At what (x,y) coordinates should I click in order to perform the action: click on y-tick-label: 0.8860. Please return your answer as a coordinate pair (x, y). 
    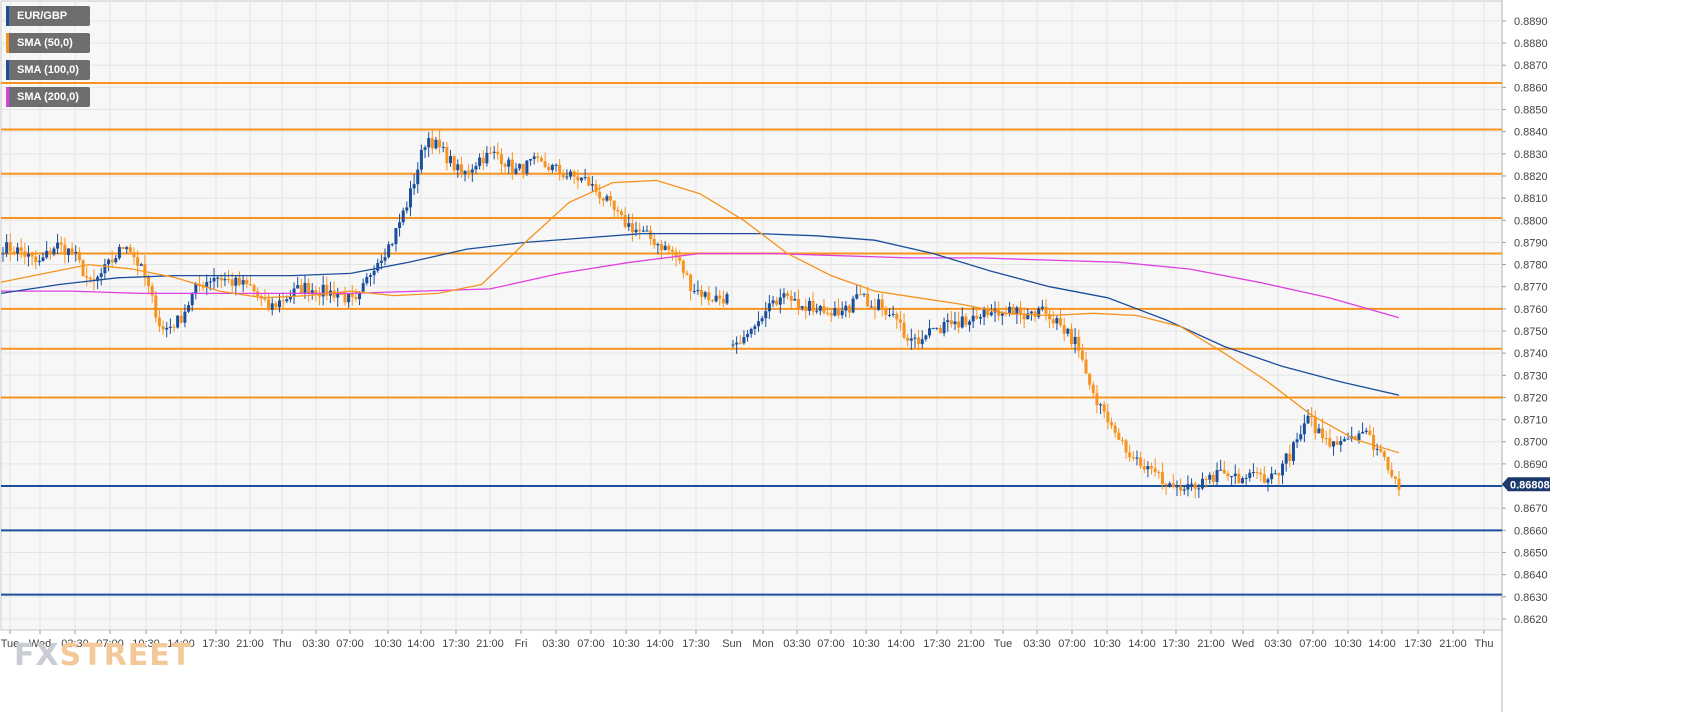
    Looking at the image, I should click on (1531, 88).